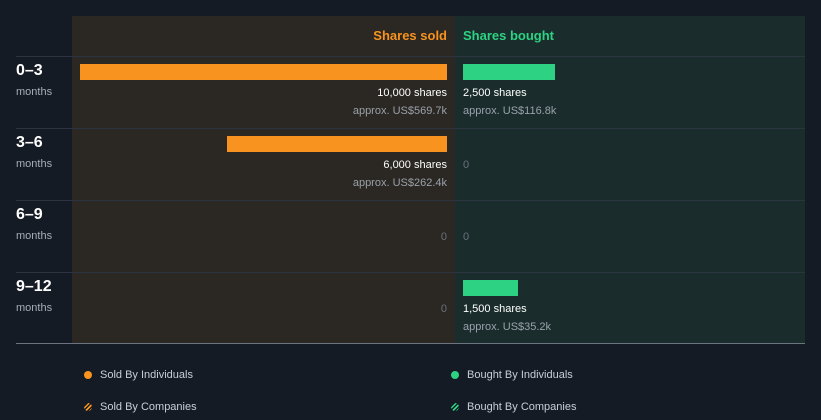  Describe the element at coordinates (415, 165) in the screenshot. I see `sold-shares-label: 6,000 shares` at that location.